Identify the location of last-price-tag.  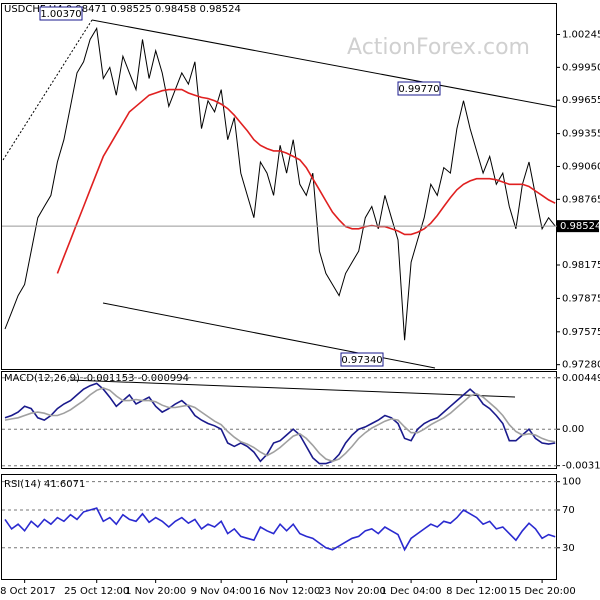
(578, 226).